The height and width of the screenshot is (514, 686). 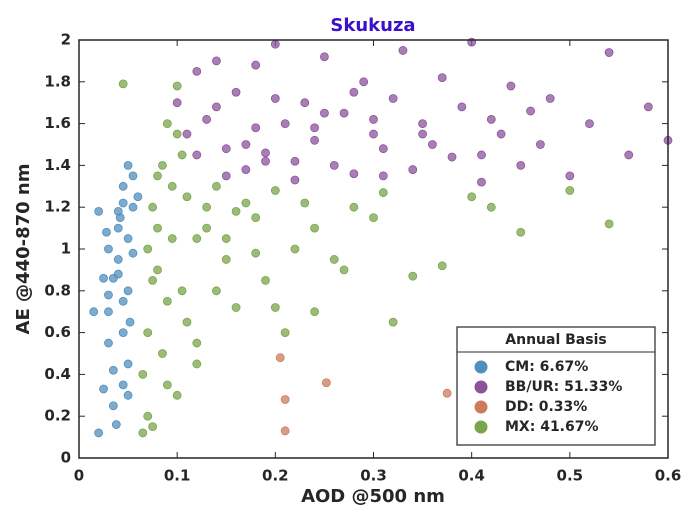 What do you see at coordinates (275, 476) in the screenshot?
I see `x-tick-label: 0.2` at bounding box center [275, 476].